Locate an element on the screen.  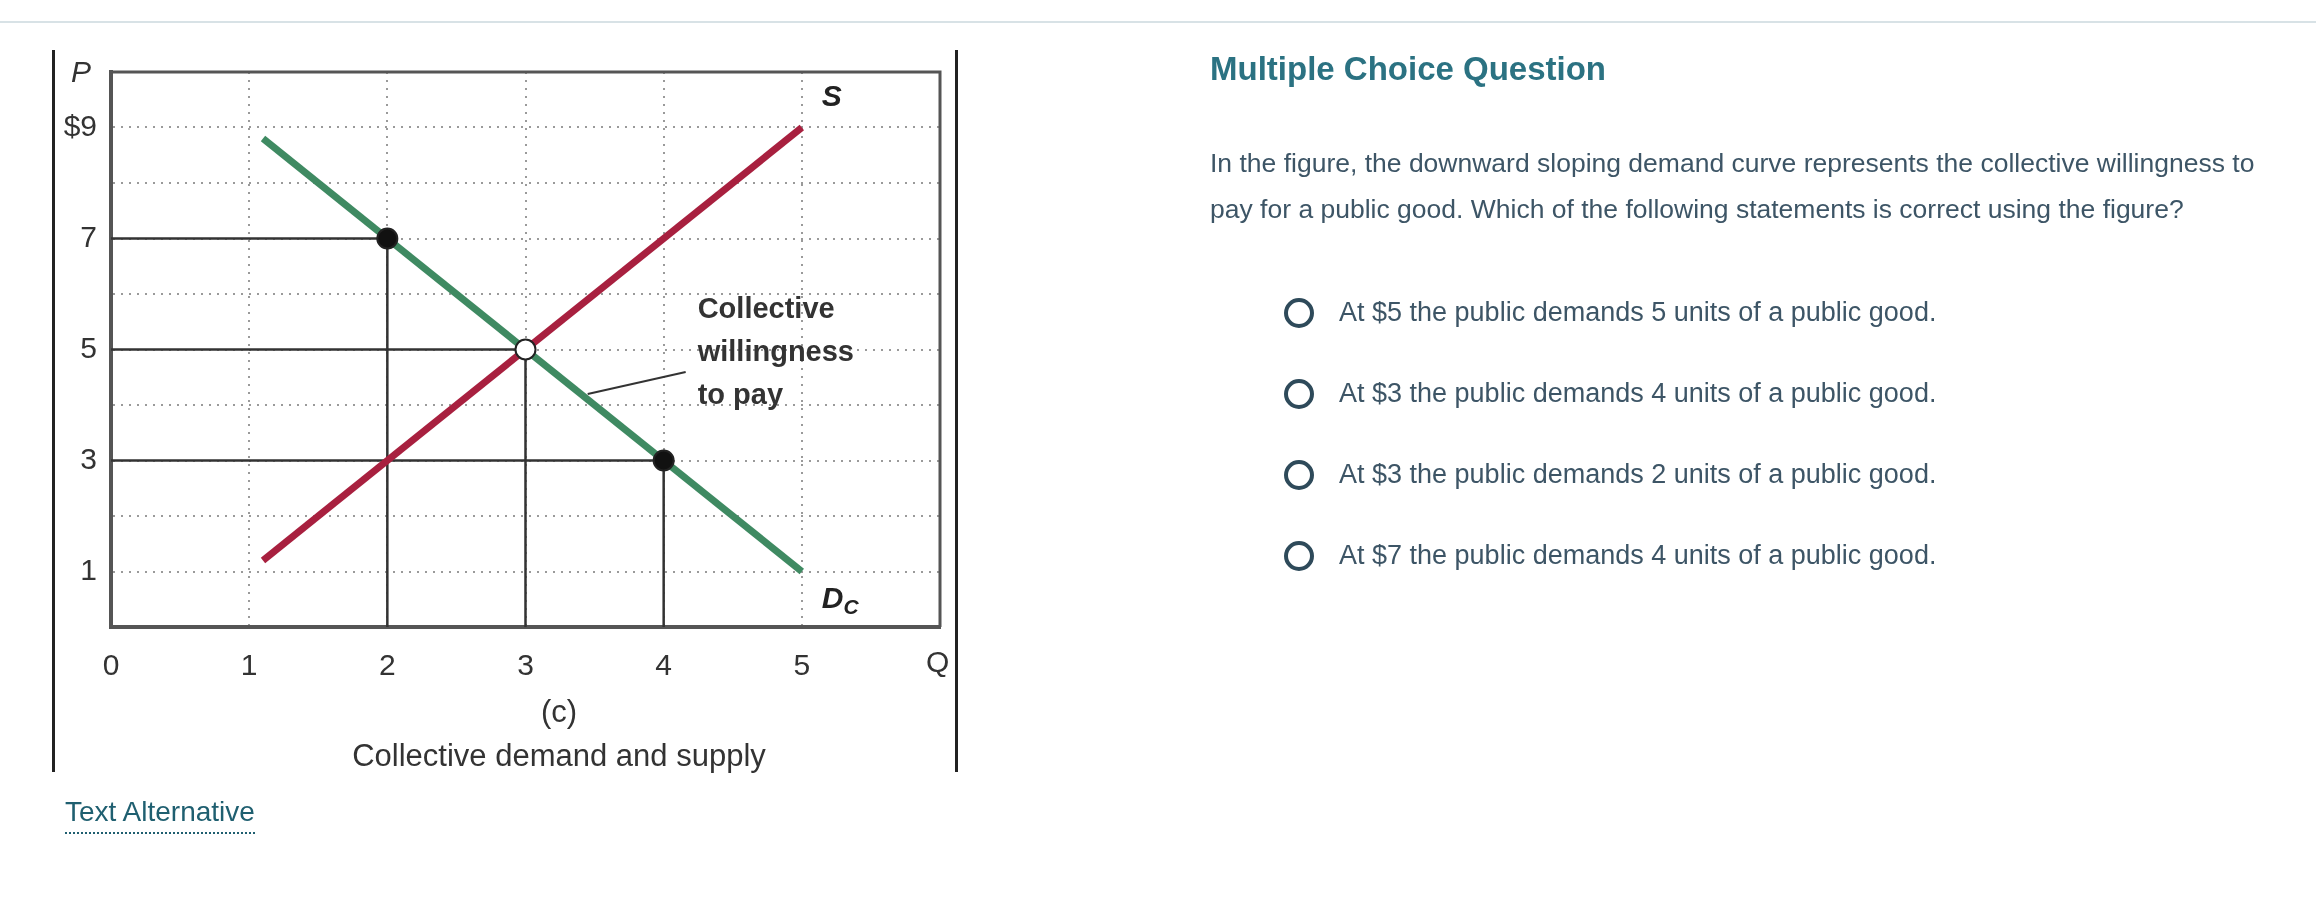
y-axis-title: P is located at coordinates (81, 72).